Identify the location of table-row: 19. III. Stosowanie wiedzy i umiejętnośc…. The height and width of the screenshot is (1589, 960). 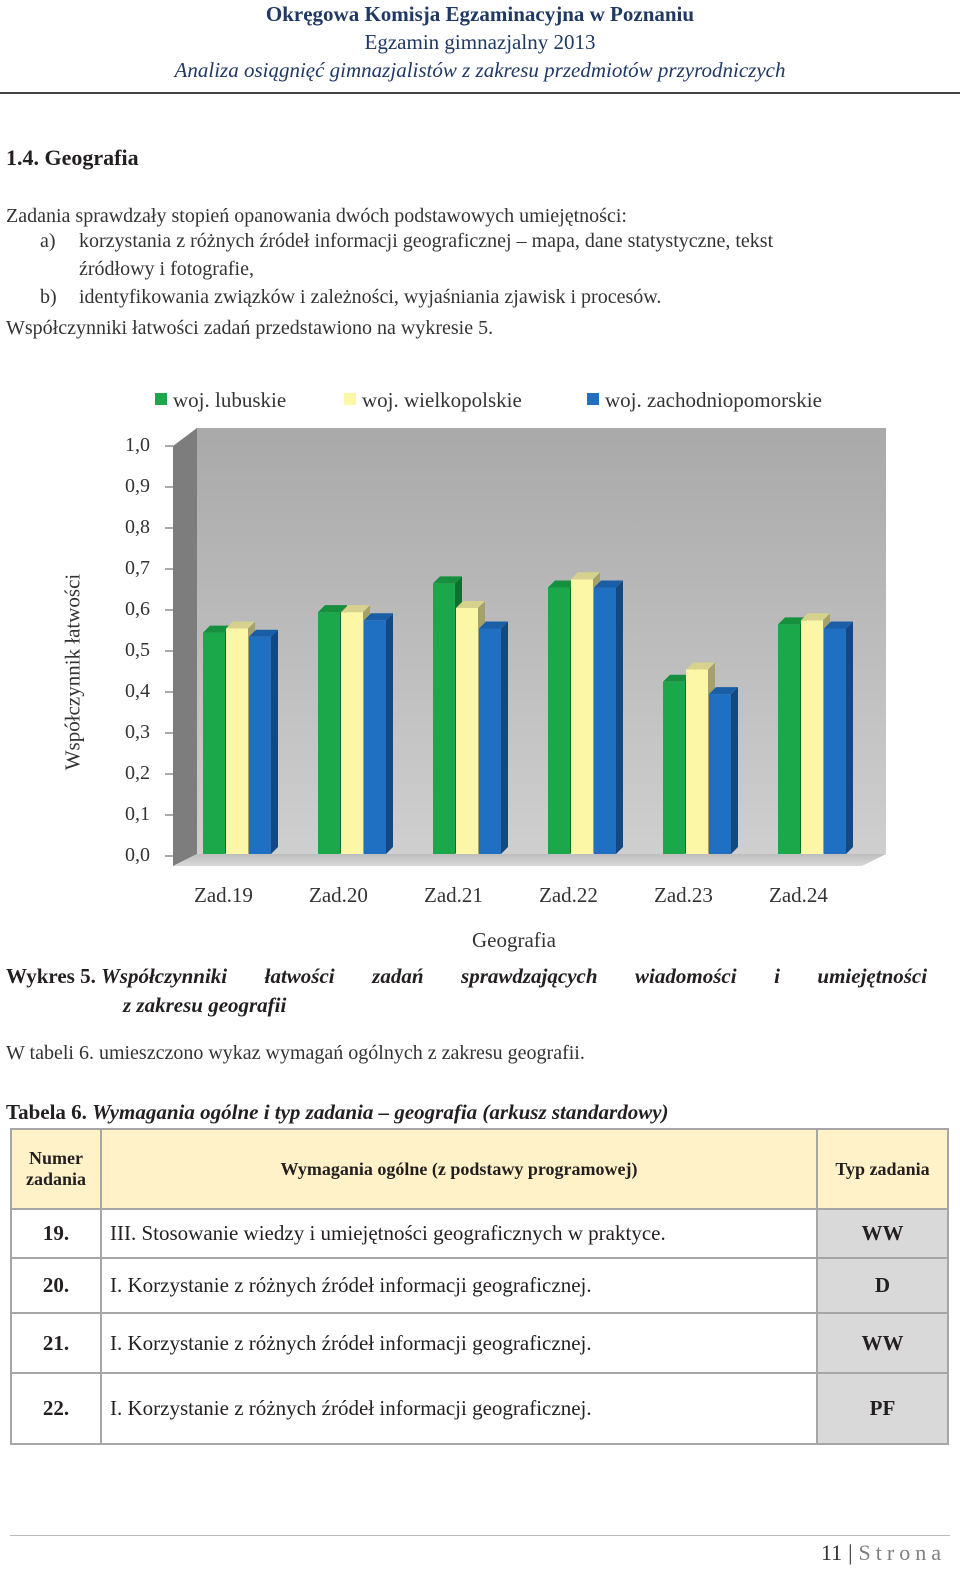
(479, 1233).